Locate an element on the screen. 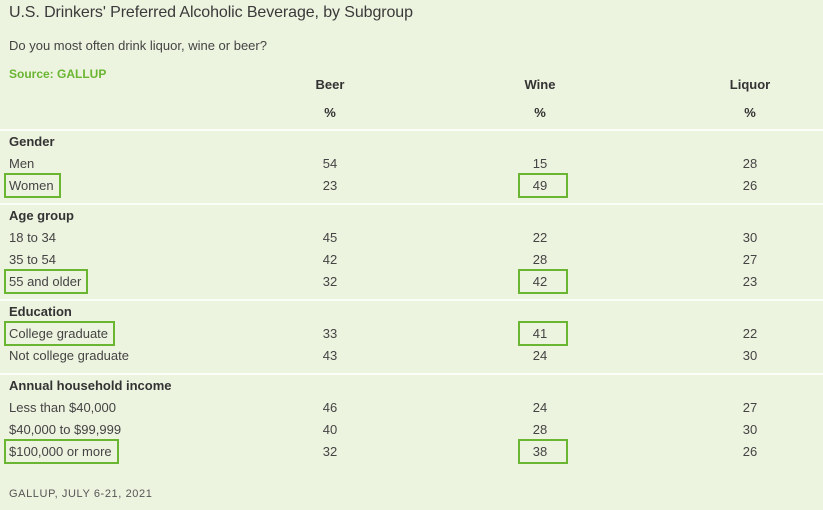  row-label: 35 to 54 is located at coordinates (32, 259).